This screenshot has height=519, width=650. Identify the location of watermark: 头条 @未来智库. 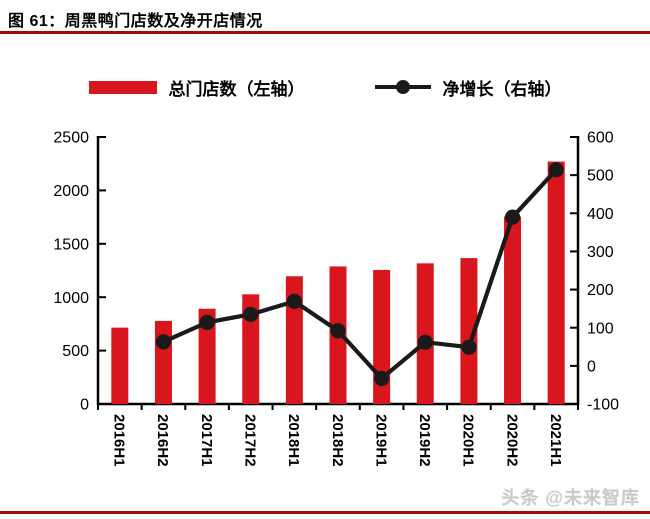
(570, 498).